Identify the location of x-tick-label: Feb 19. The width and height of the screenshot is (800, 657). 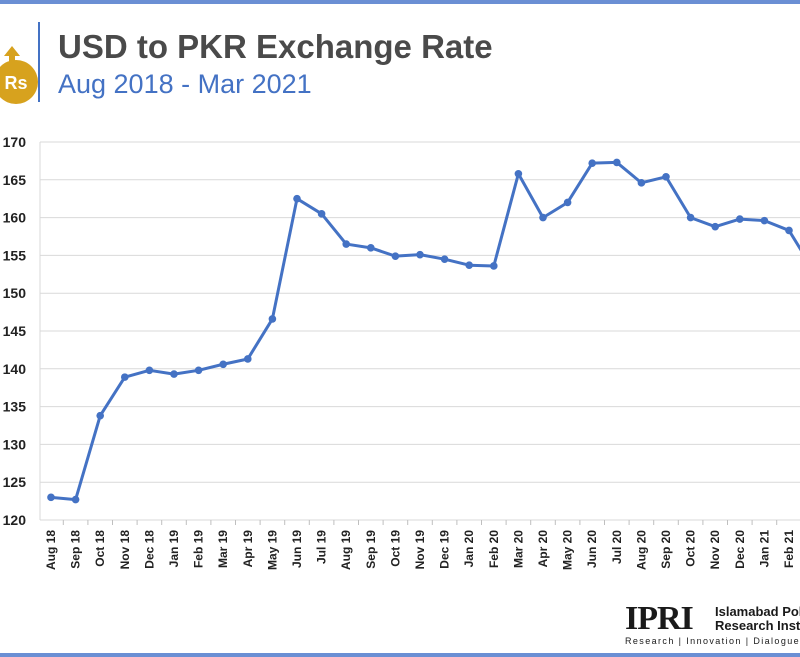
(199, 549).